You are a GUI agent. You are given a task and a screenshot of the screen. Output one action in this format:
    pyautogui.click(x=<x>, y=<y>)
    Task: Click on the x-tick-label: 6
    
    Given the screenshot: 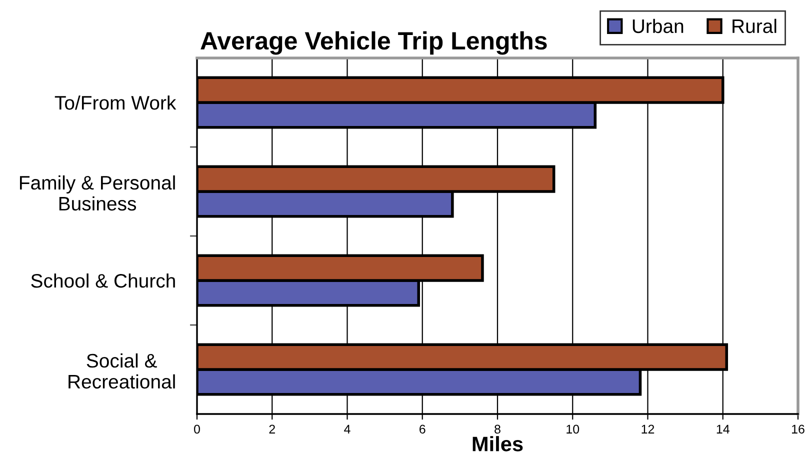 What is the action you would take?
    pyautogui.click(x=423, y=429)
    